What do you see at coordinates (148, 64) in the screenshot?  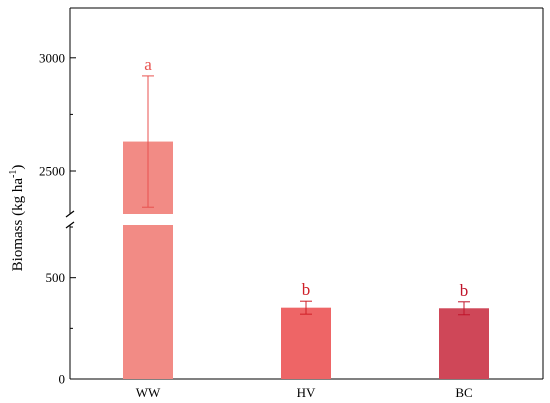 I see `significance-letter: a` at bounding box center [148, 64].